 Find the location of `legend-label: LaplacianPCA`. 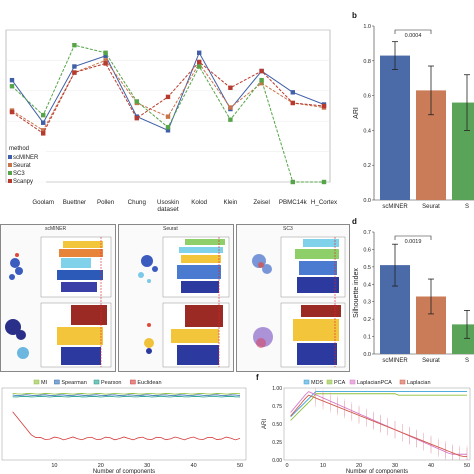

legend-label: LaplacianPCA is located at coordinates (374, 383).